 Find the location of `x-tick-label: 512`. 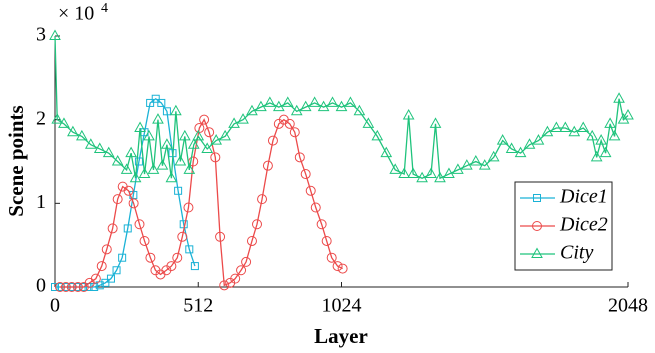

x-tick-label: 512 is located at coordinates (198, 306).